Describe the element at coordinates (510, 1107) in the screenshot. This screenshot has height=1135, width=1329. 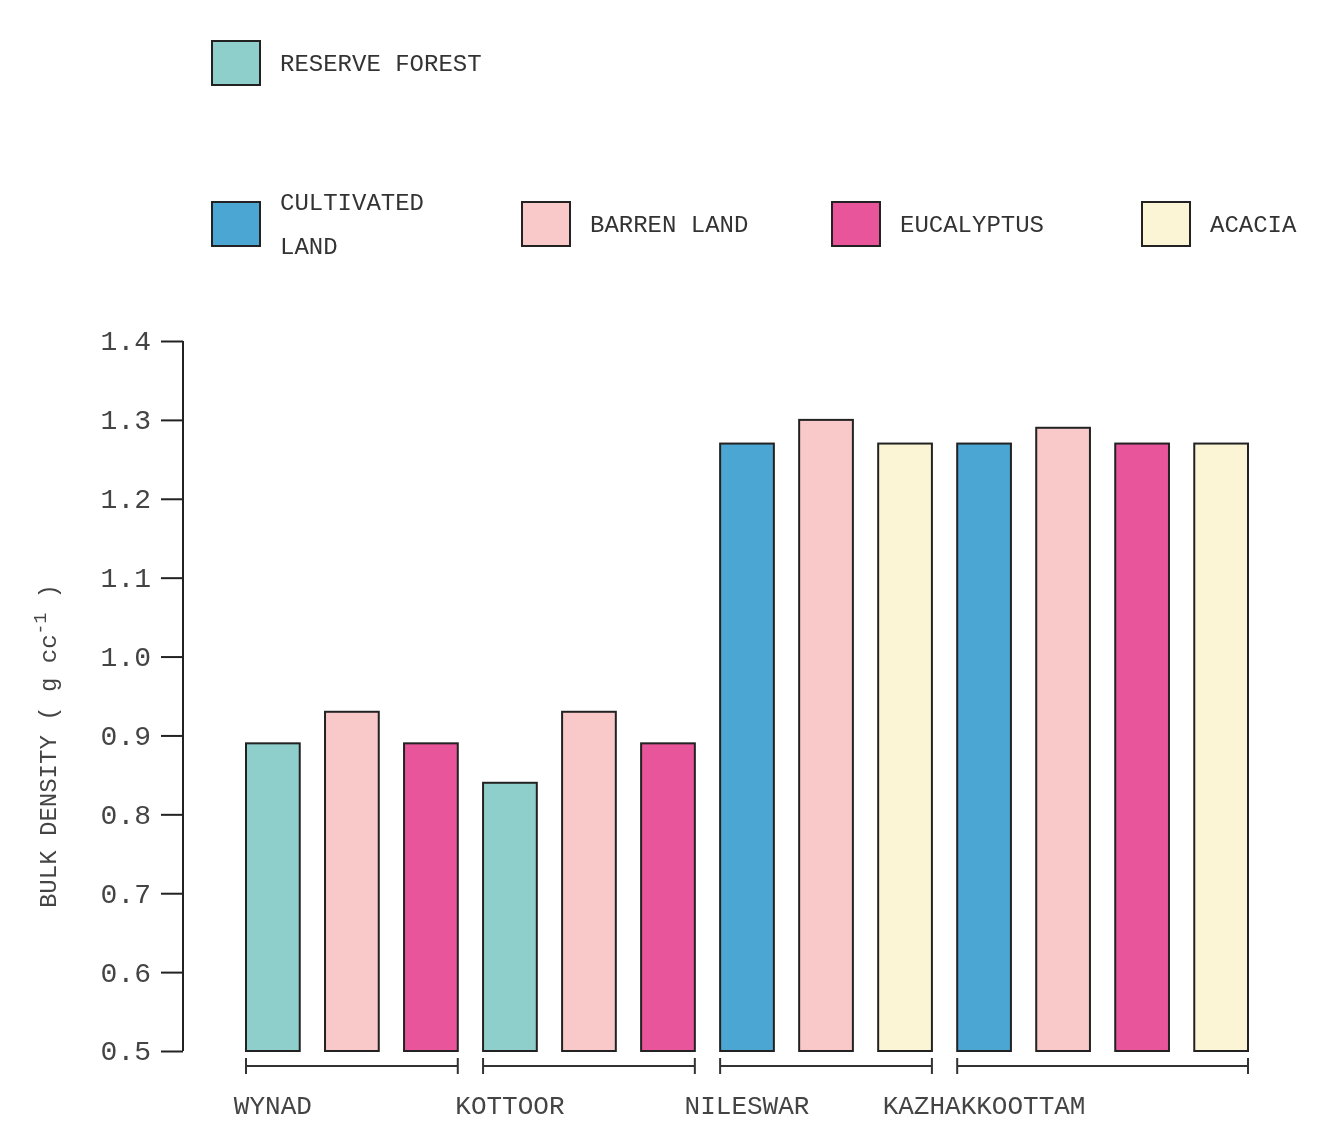
I see `x-tick-label: KOTTOOR` at that location.